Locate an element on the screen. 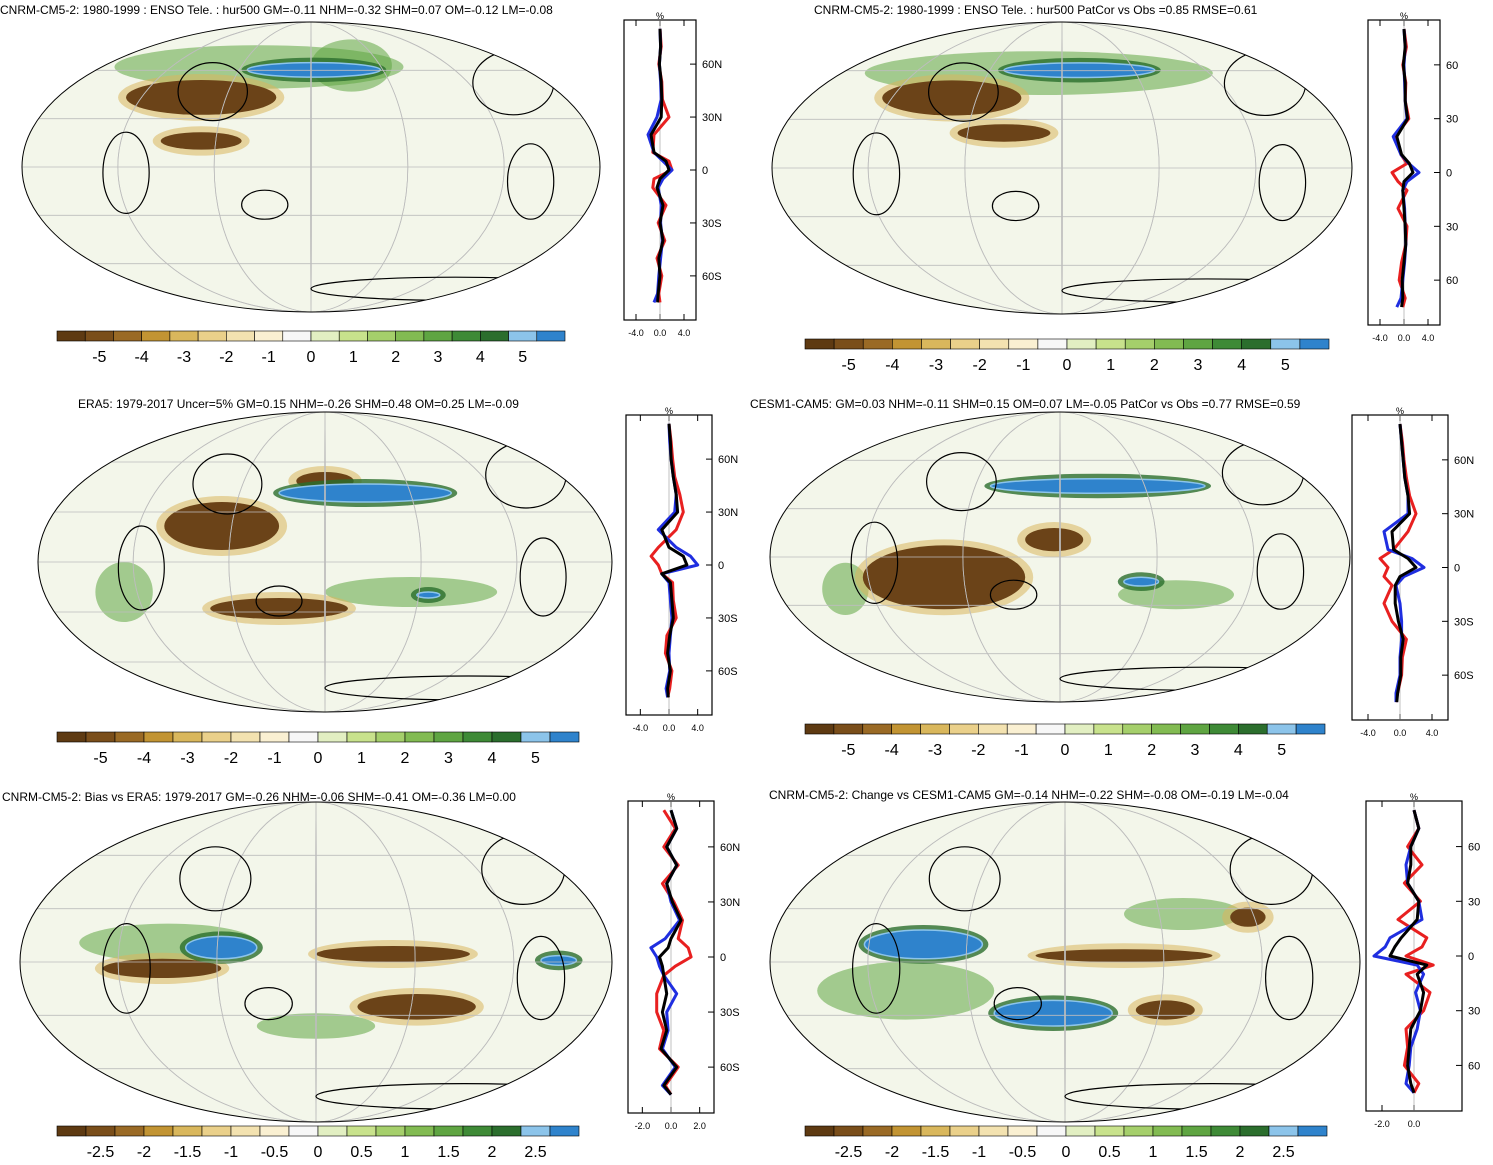 This screenshot has width=1493, height=1165. colorbar-label: 2 is located at coordinates (1154, 365).